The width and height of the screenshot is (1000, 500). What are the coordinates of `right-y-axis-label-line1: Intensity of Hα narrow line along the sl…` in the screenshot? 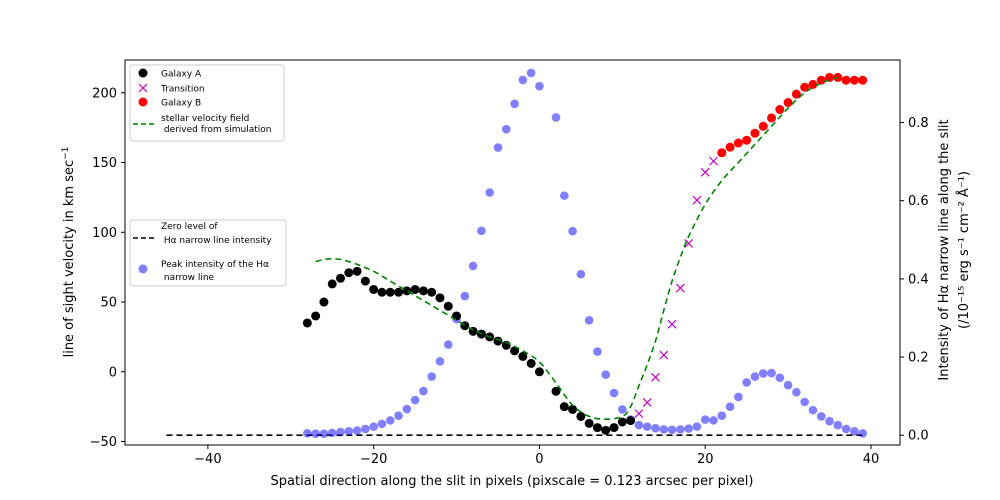 It's located at (944, 249).